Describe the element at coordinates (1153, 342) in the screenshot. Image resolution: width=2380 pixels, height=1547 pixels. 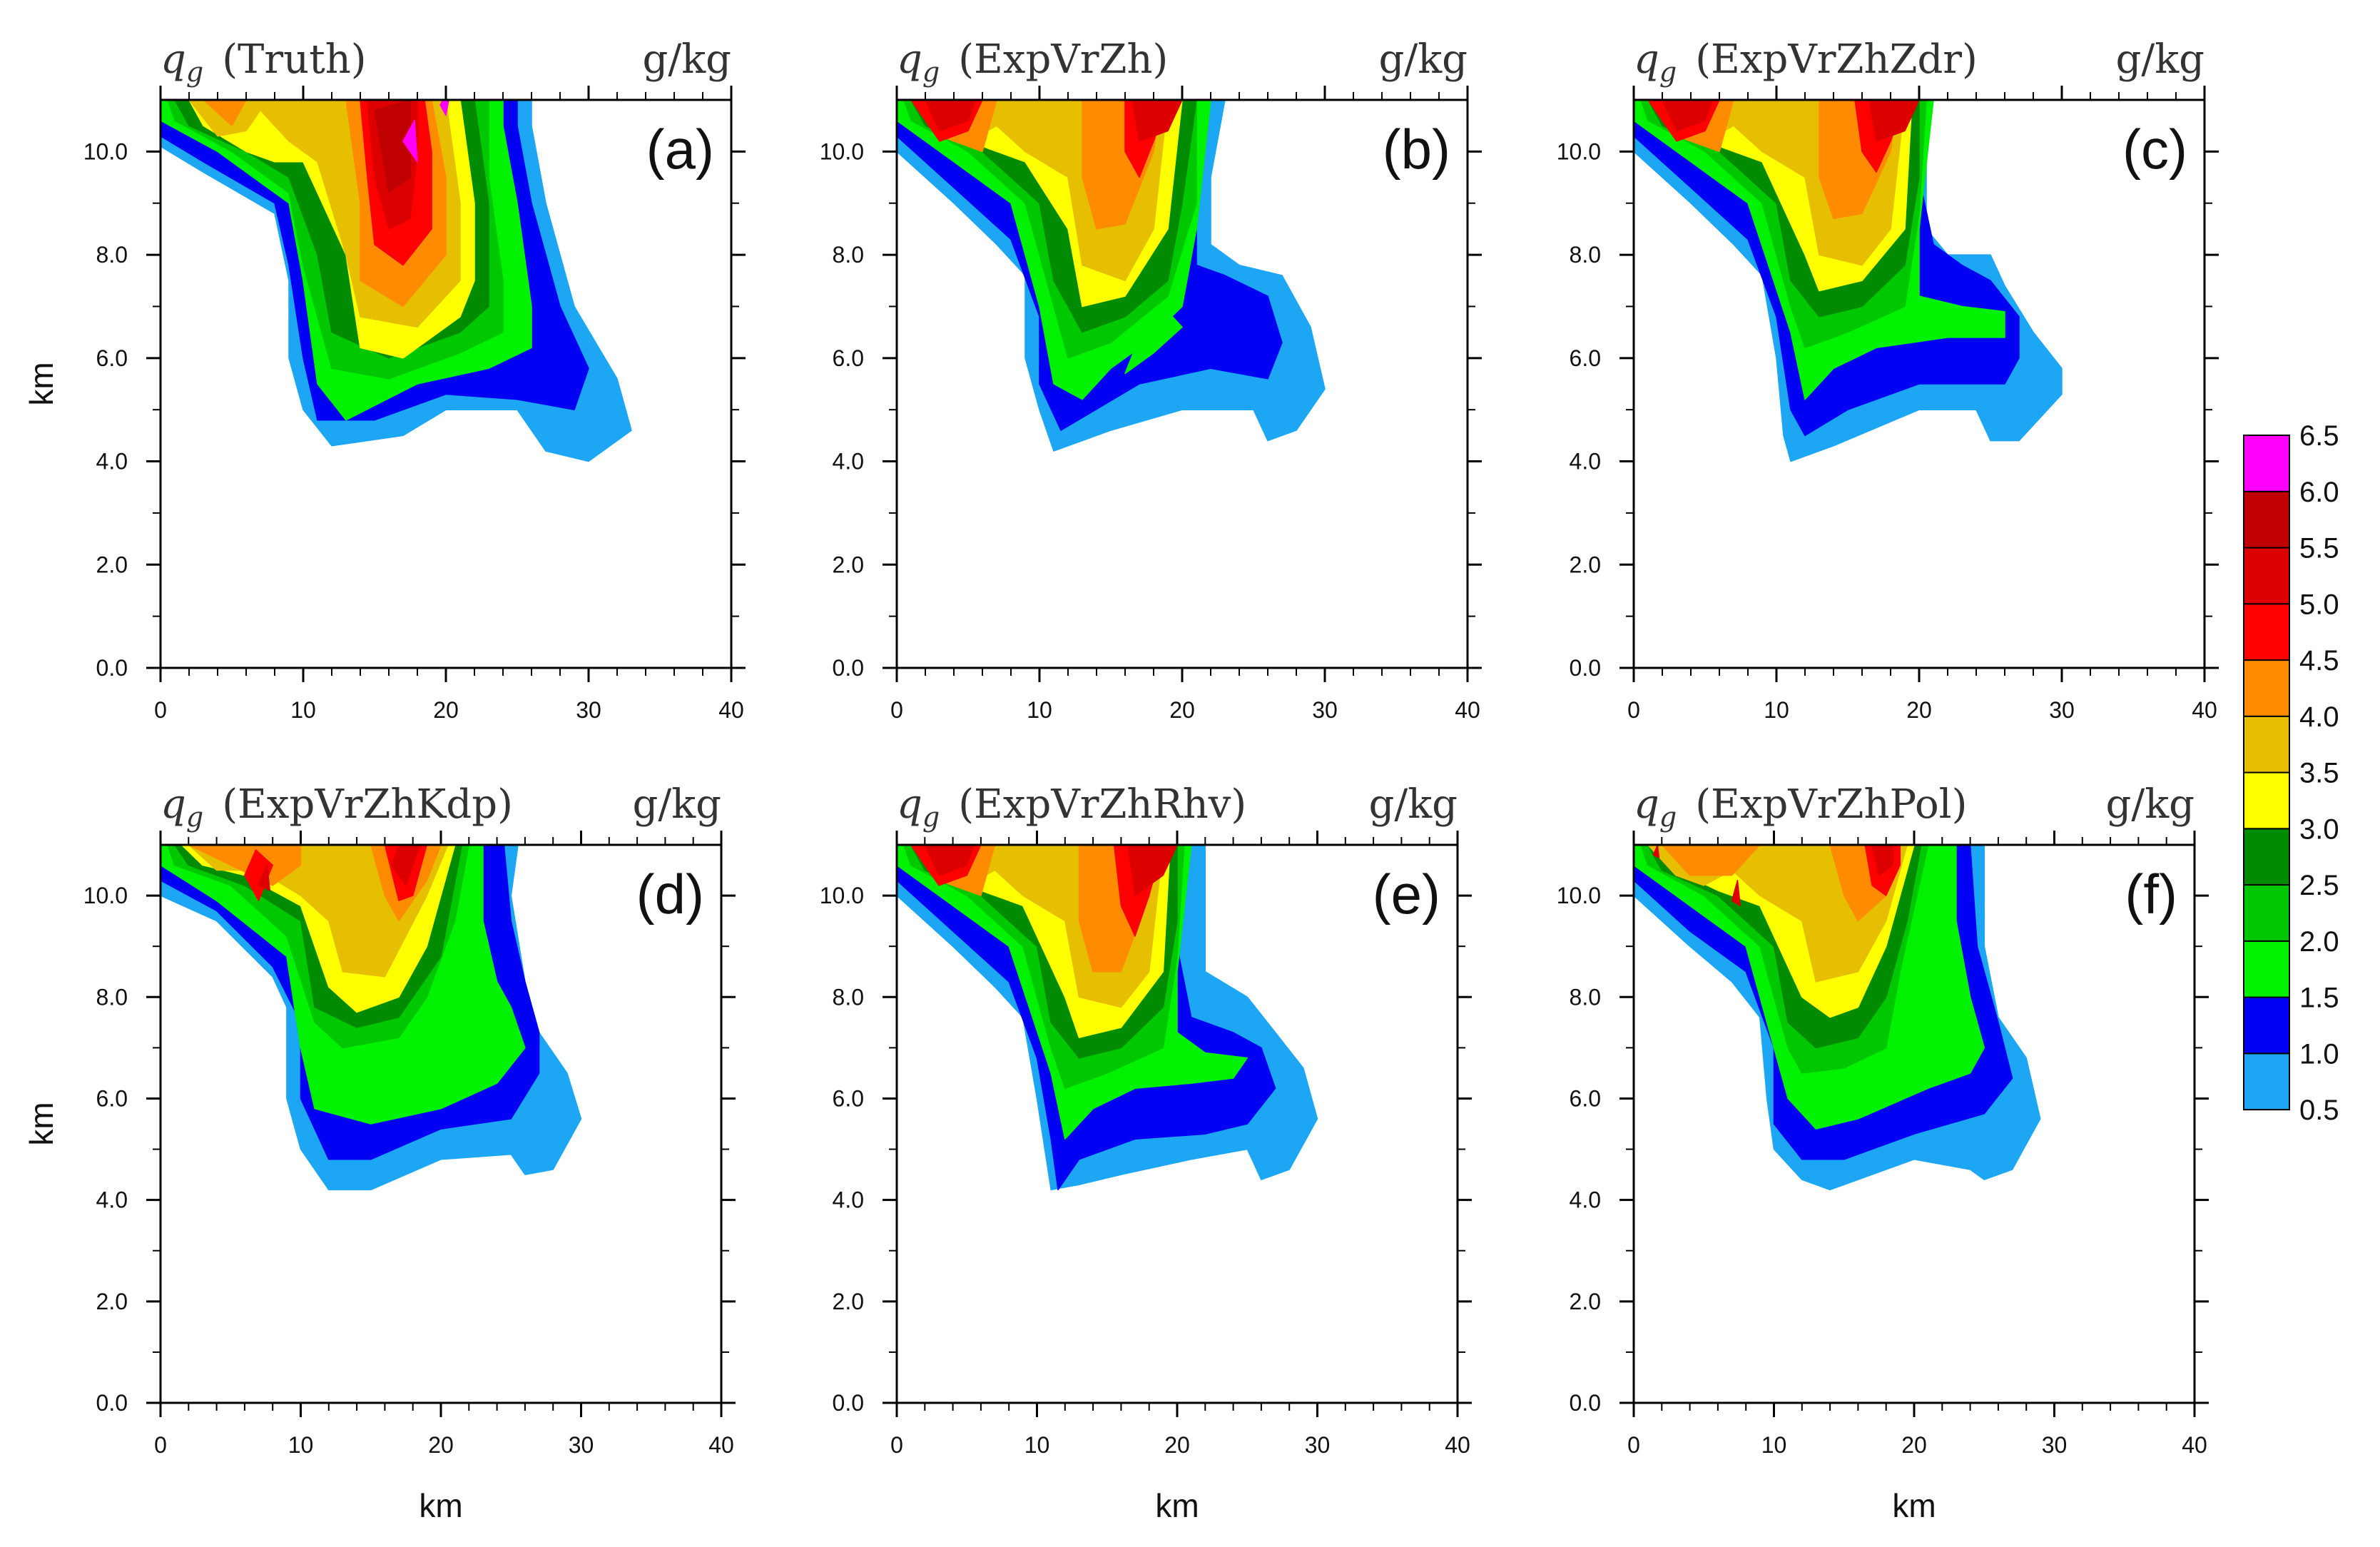
I see `contour-region-1.5` at that location.